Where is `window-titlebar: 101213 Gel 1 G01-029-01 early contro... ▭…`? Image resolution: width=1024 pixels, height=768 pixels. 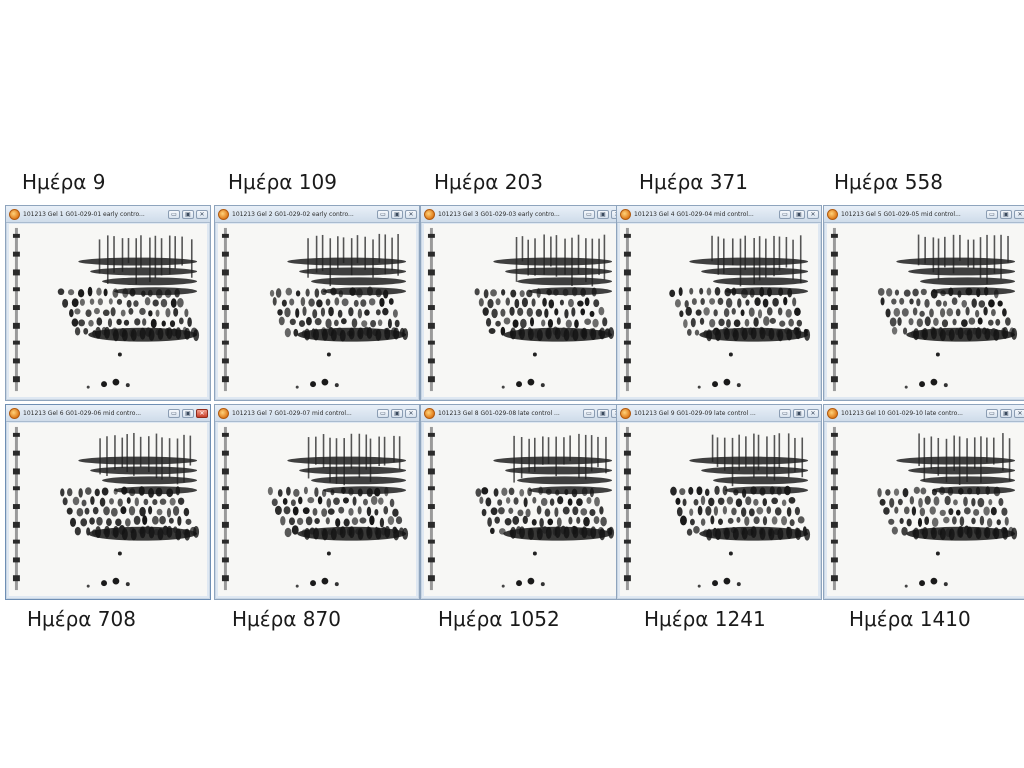 window-titlebar: 101213 Gel 1 G01-029-01 early contro... ▭… is located at coordinates (108, 214).